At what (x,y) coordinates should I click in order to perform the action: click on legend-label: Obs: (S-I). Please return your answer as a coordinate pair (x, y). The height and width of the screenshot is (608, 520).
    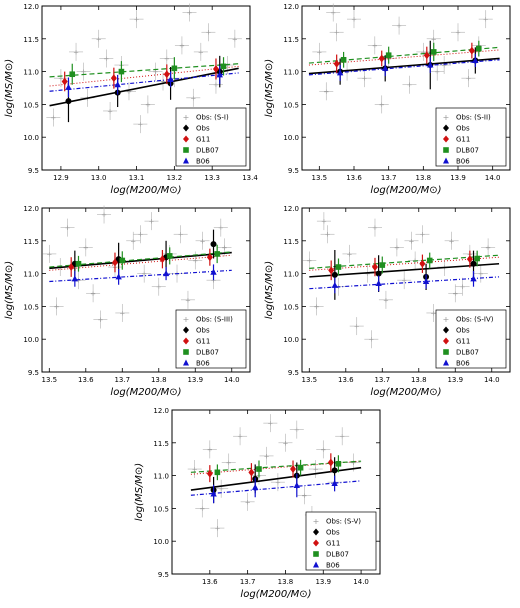
    Looking at the image, I should click on (212, 118).